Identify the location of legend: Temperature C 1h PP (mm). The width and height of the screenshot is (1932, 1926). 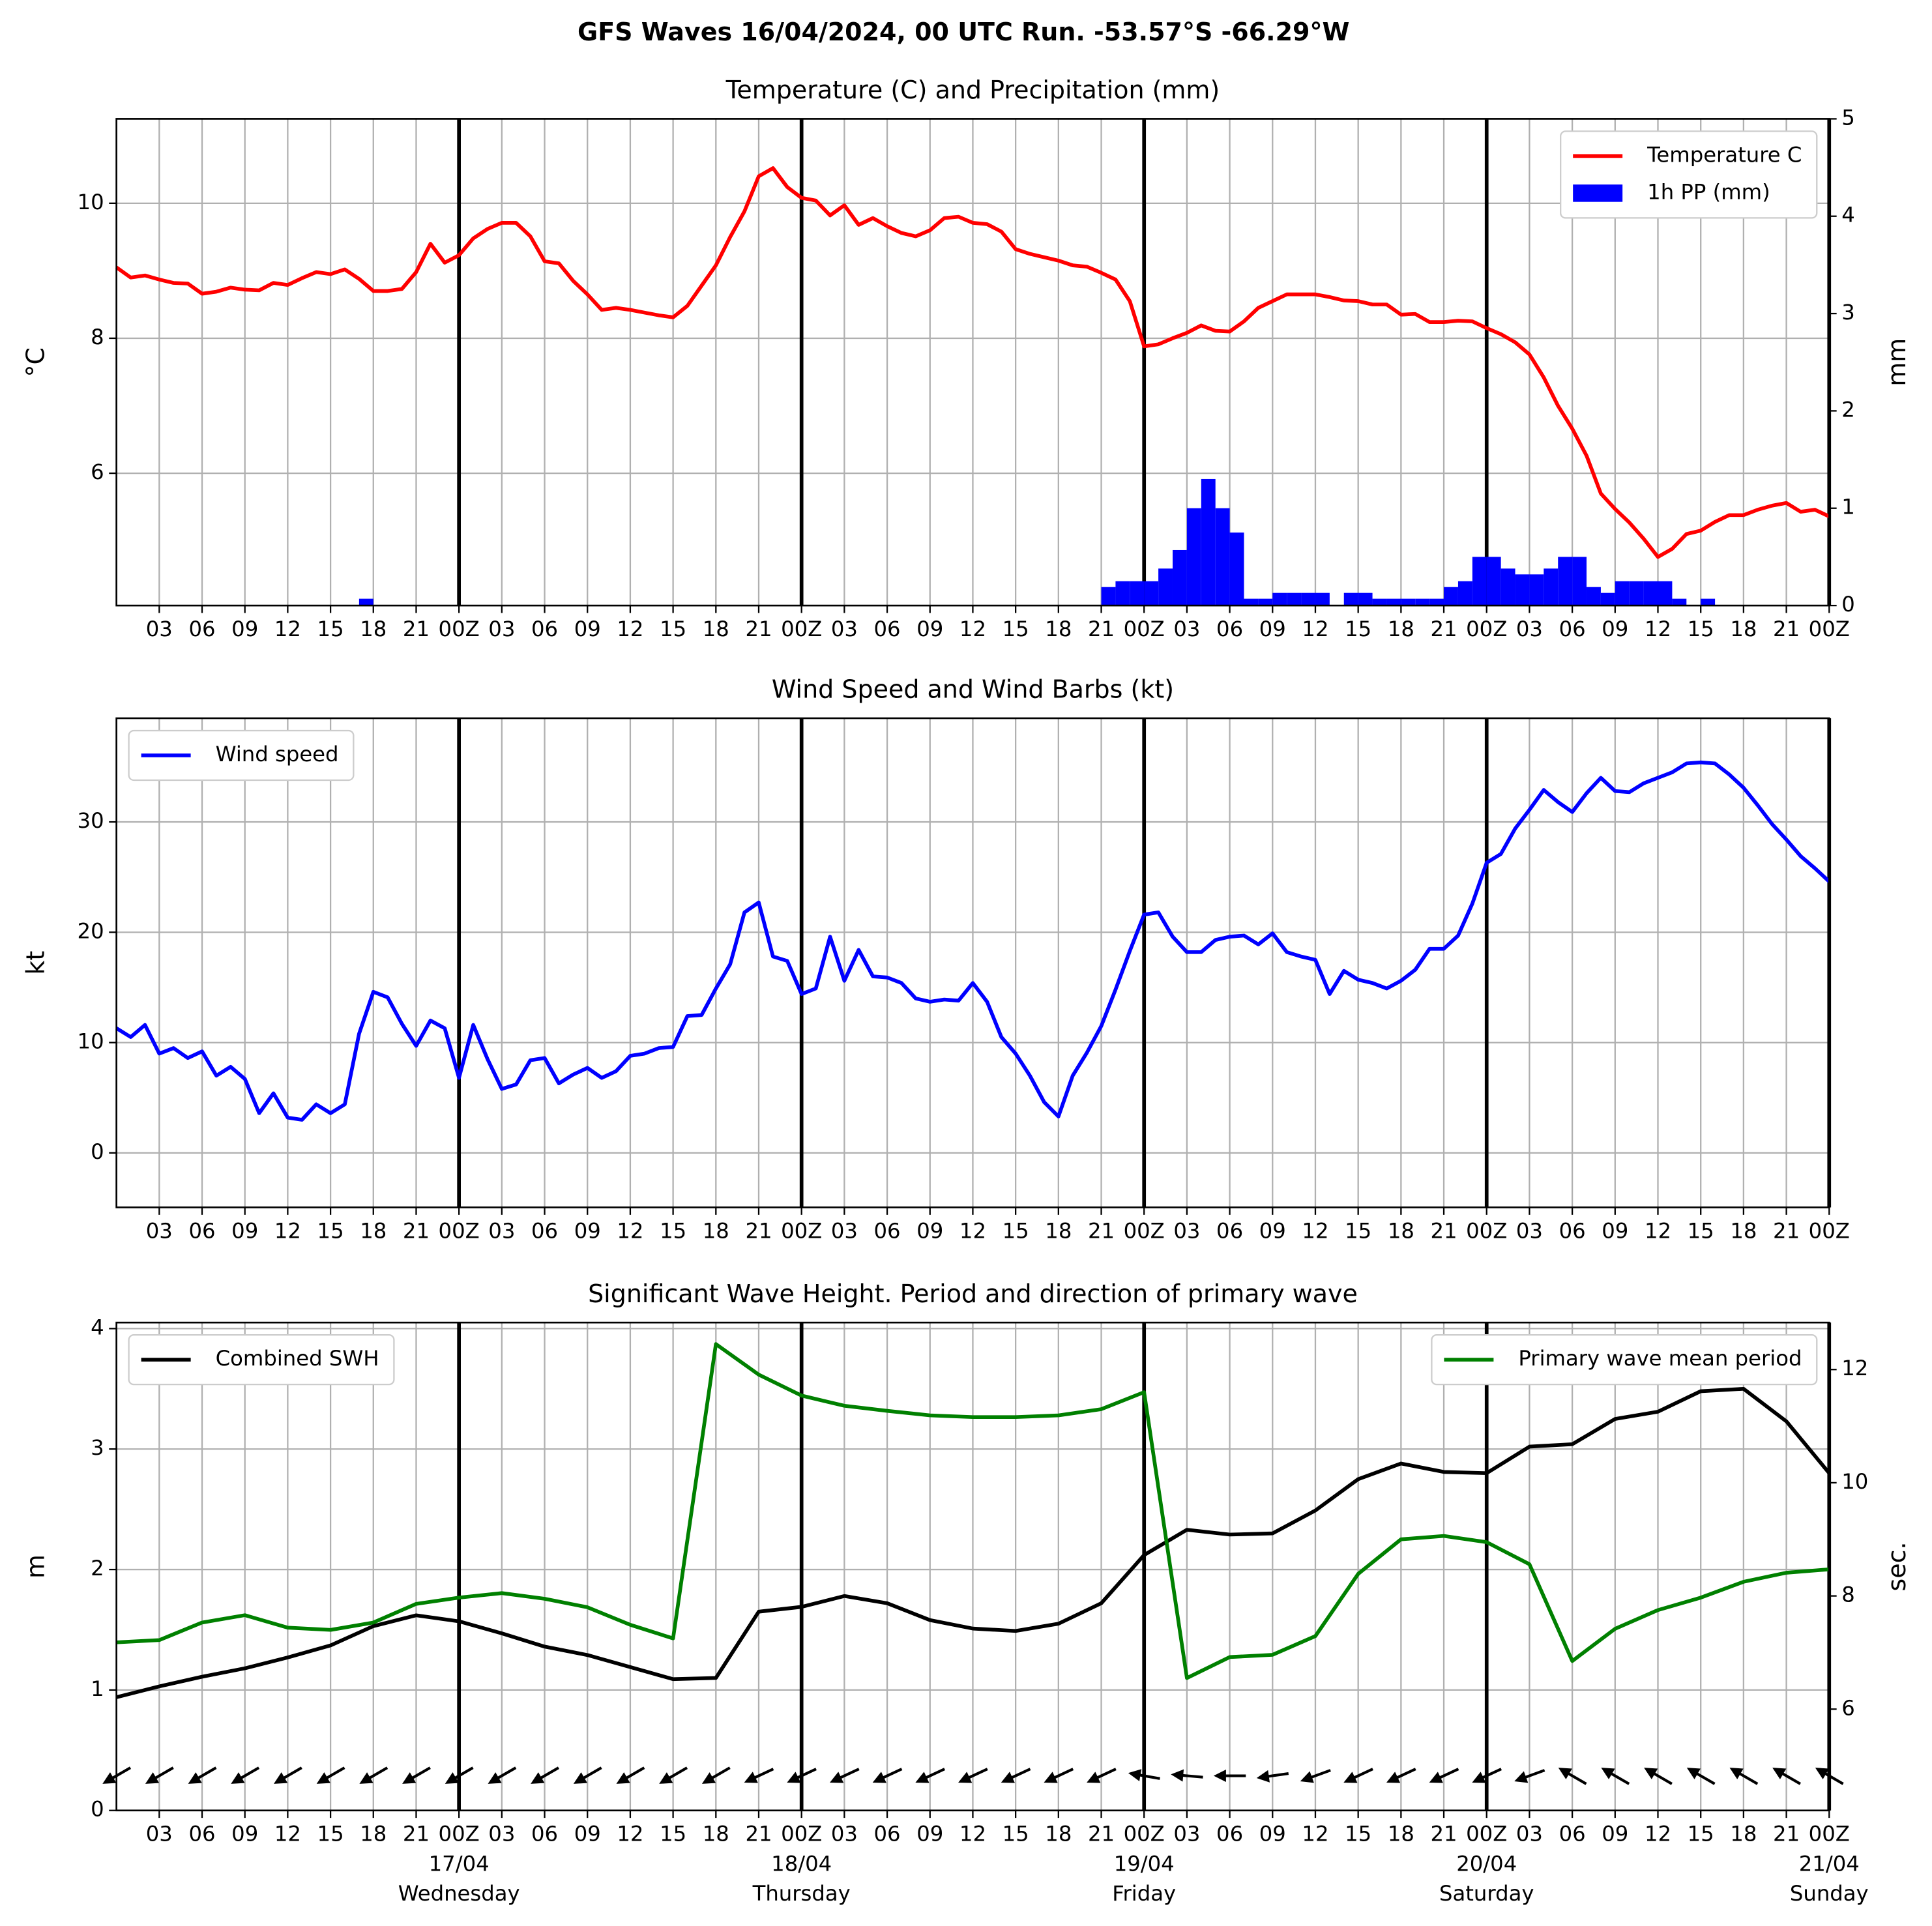
(1689, 174).